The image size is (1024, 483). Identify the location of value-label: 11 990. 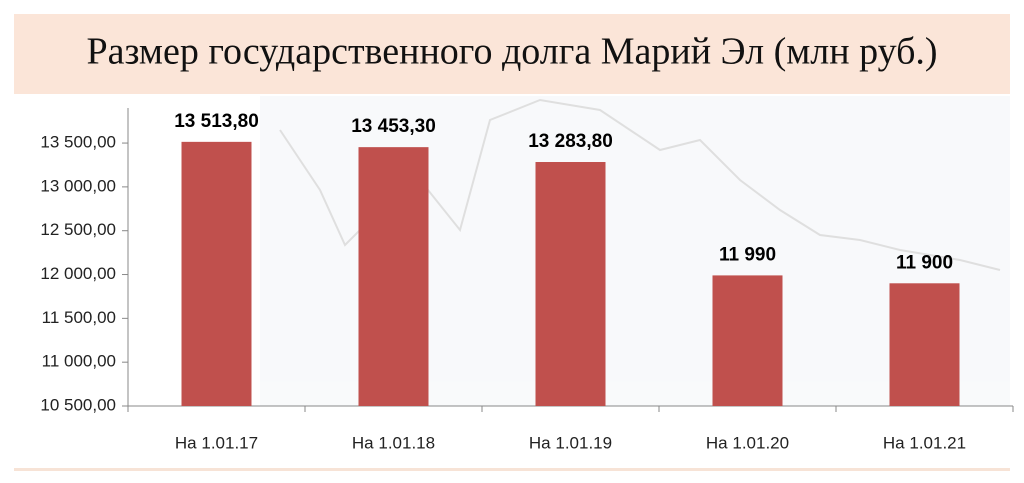
(747, 254).